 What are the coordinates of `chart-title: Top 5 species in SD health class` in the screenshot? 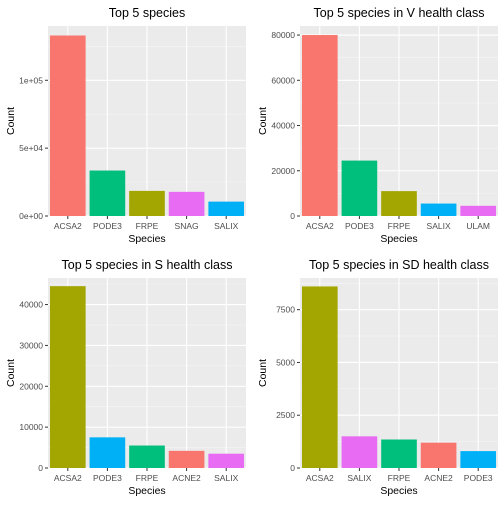 It's located at (399, 265).